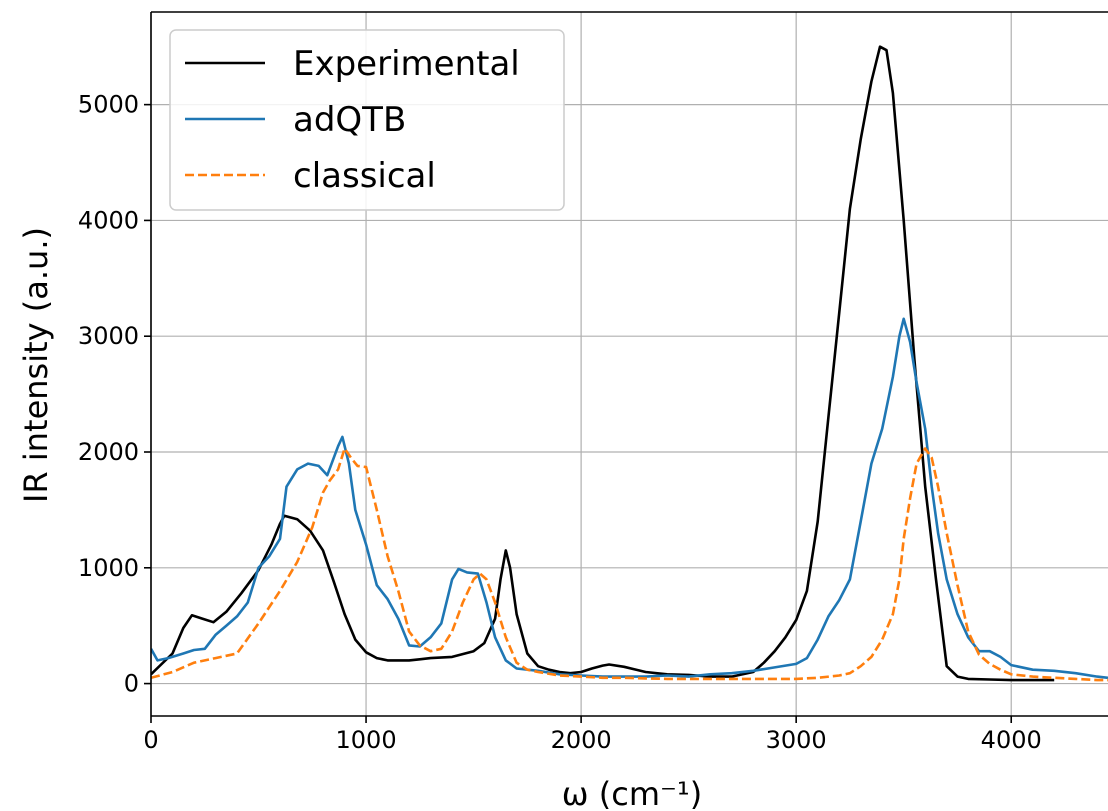 The height and width of the screenshot is (811, 1108). I want to click on y-axis-label: IR intensity (a.u.), so click(36, 365).